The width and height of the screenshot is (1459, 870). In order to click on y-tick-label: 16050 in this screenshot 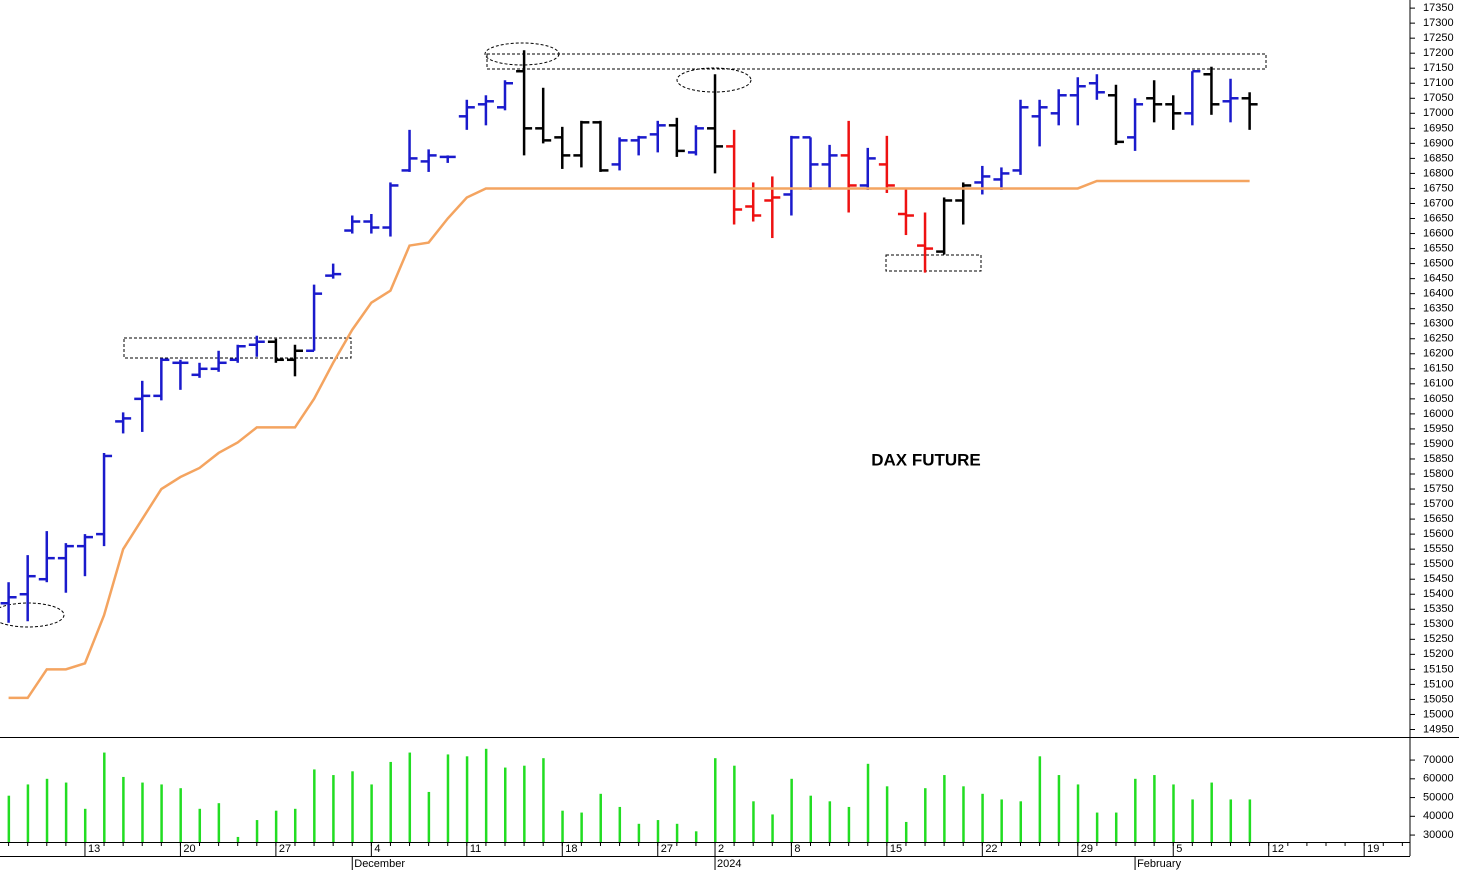, I will do `click(1438, 399)`.